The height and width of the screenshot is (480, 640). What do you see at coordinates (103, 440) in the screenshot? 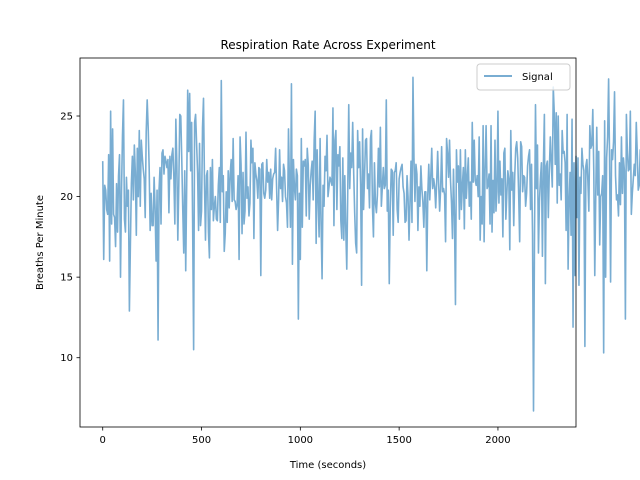
I see `x-tick-label: 0` at bounding box center [103, 440].